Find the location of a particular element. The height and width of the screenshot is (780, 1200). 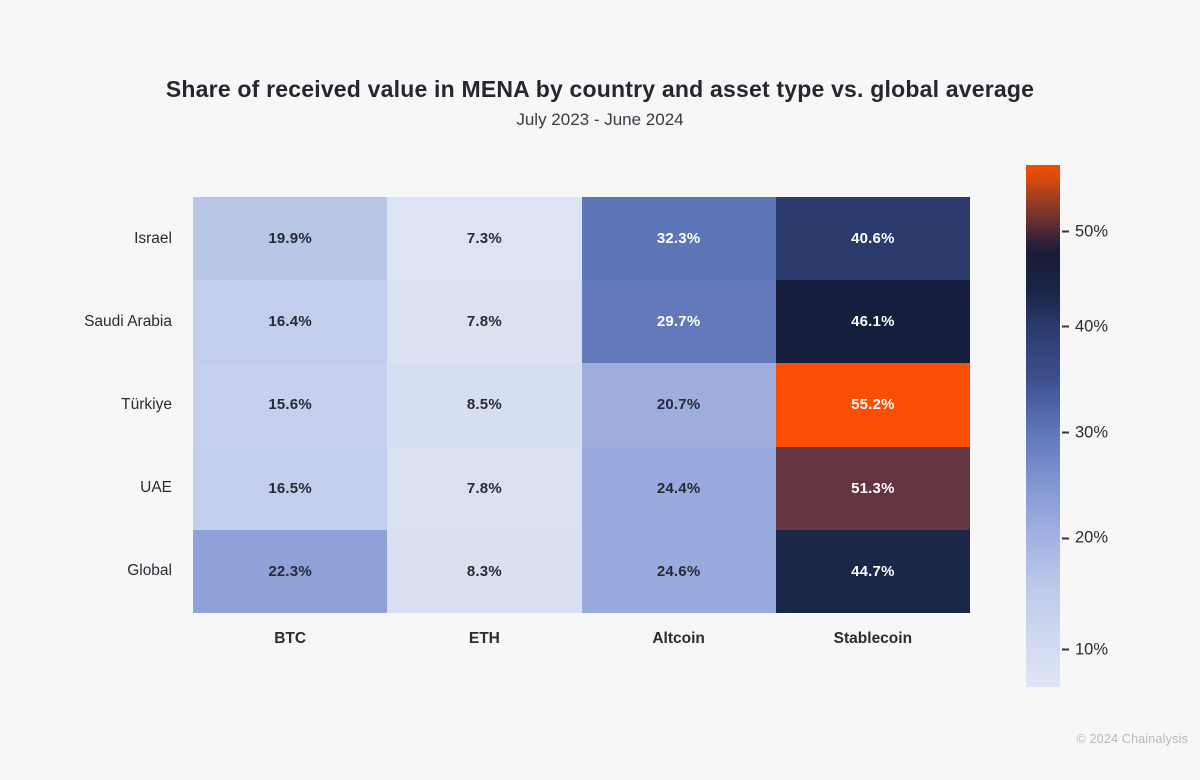

copyright-text: © 2024 Chainalysis is located at coordinates (1132, 739).